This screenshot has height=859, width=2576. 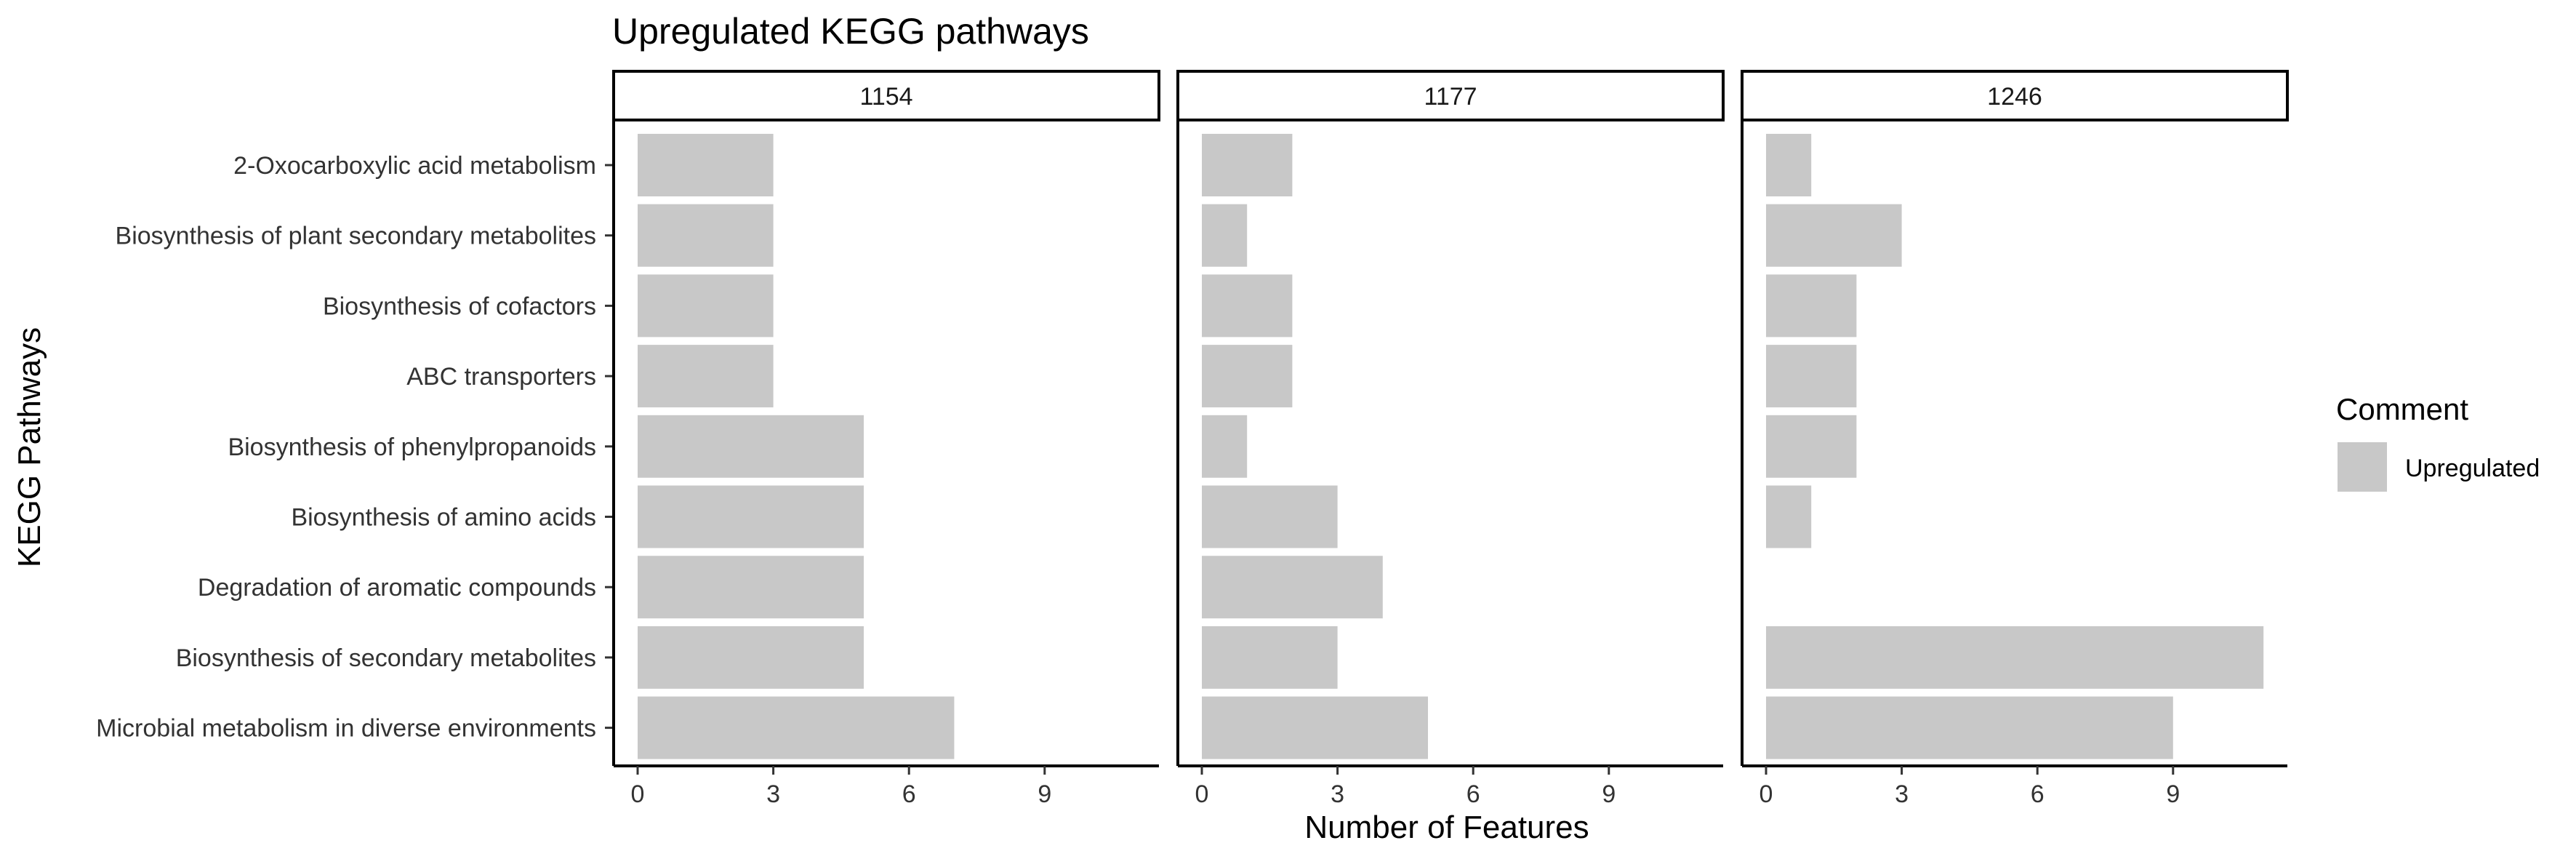 What do you see at coordinates (397, 588) in the screenshot?
I see `category-label: Degradation of aromatic compounds` at bounding box center [397, 588].